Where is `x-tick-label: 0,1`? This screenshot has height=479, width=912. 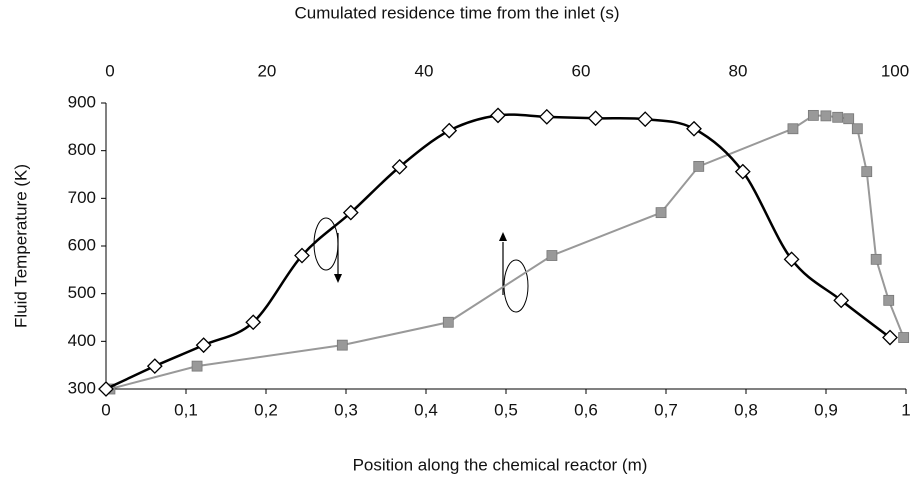
x-tick-label: 0,1 is located at coordinates (186, 409).